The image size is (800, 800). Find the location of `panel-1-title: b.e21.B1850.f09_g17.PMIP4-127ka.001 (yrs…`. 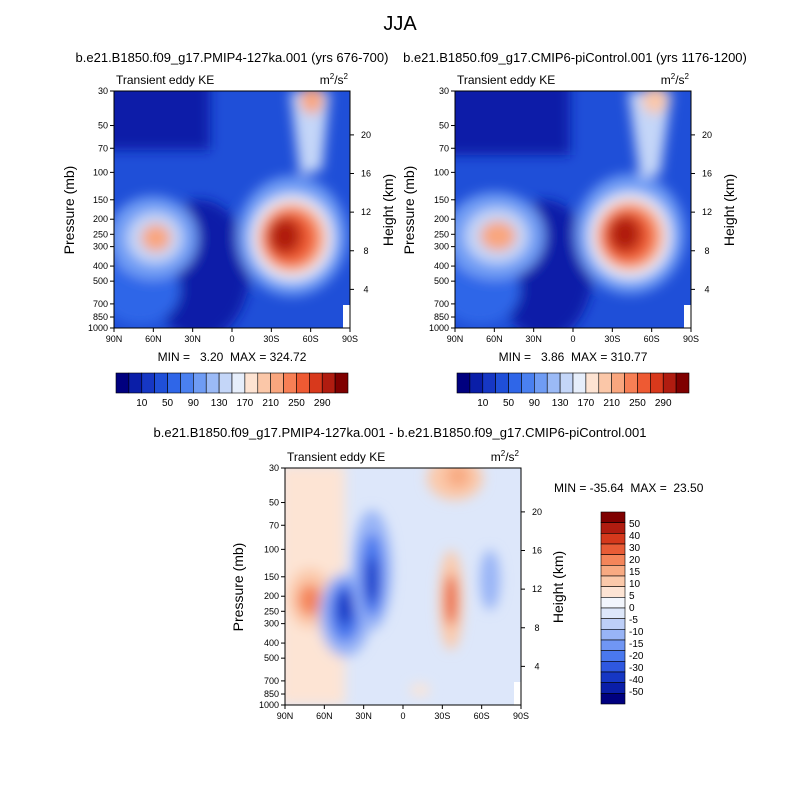

panel-1-title: b.e21.B1850.f09_g17.PMIP4-127ka.001 (yrs… is located at coordinates (232, 57).